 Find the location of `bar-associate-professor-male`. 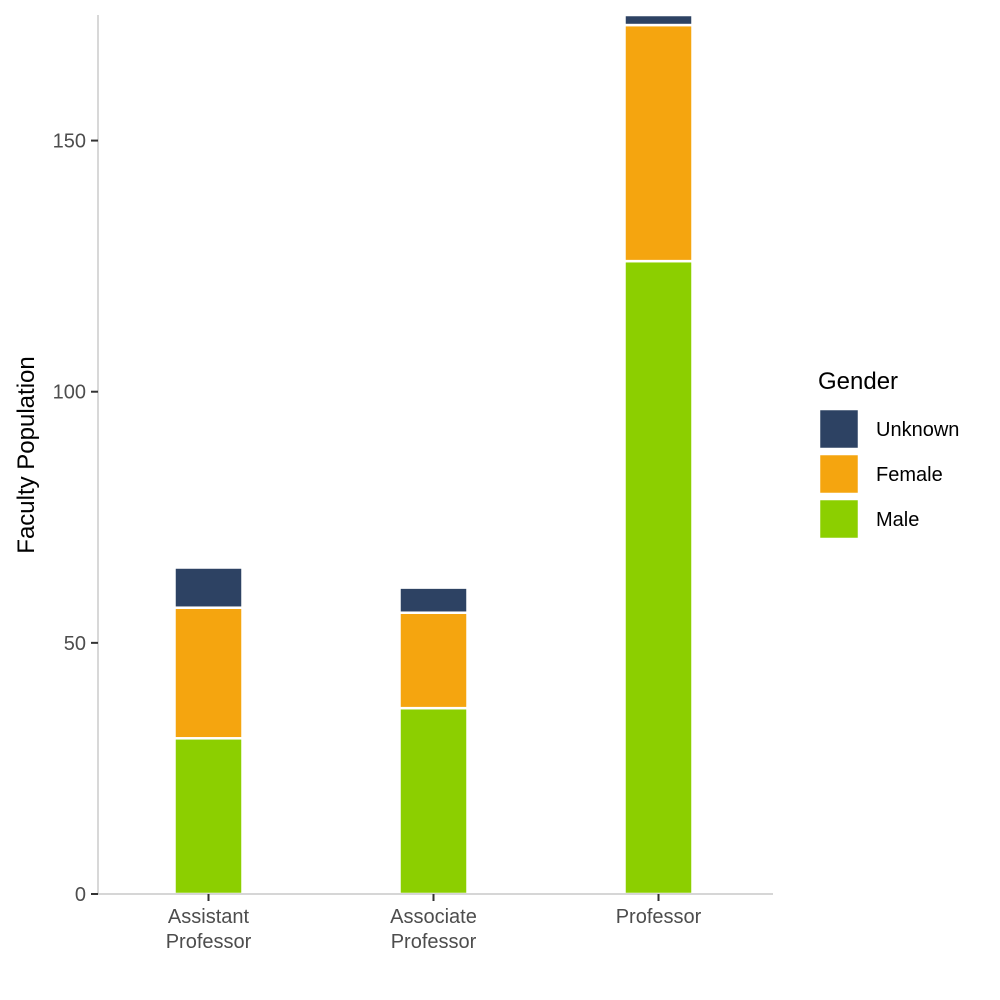

bar-associate-professor-male is located at coordinates (433, 801).